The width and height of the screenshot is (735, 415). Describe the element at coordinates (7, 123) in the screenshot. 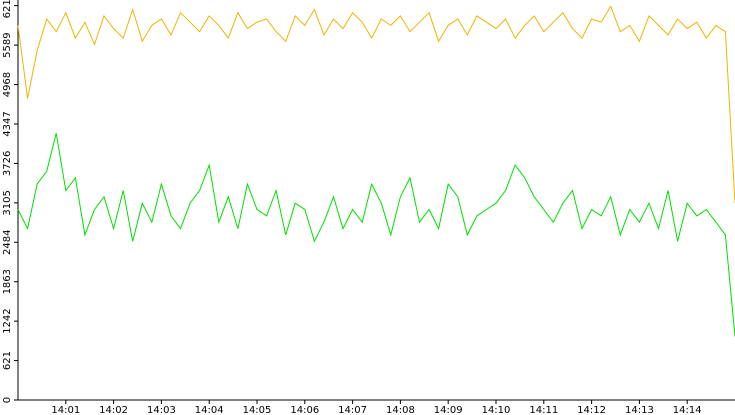

I see `y-tick-label: 4347` at that location.